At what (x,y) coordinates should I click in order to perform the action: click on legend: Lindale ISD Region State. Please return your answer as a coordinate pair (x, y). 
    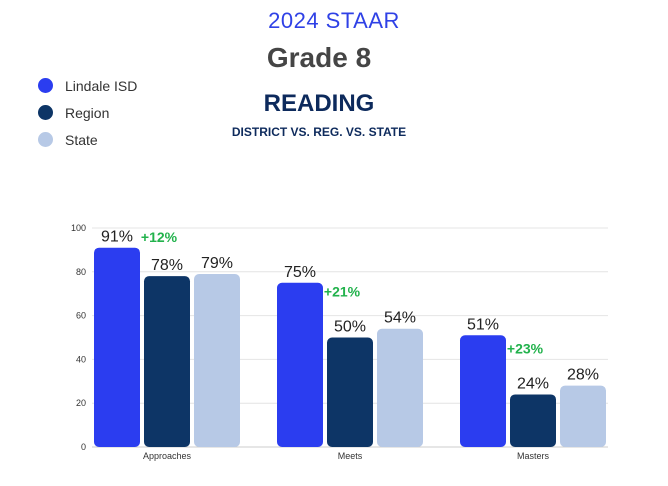
    Looking at the image, I should click on (87, 112).